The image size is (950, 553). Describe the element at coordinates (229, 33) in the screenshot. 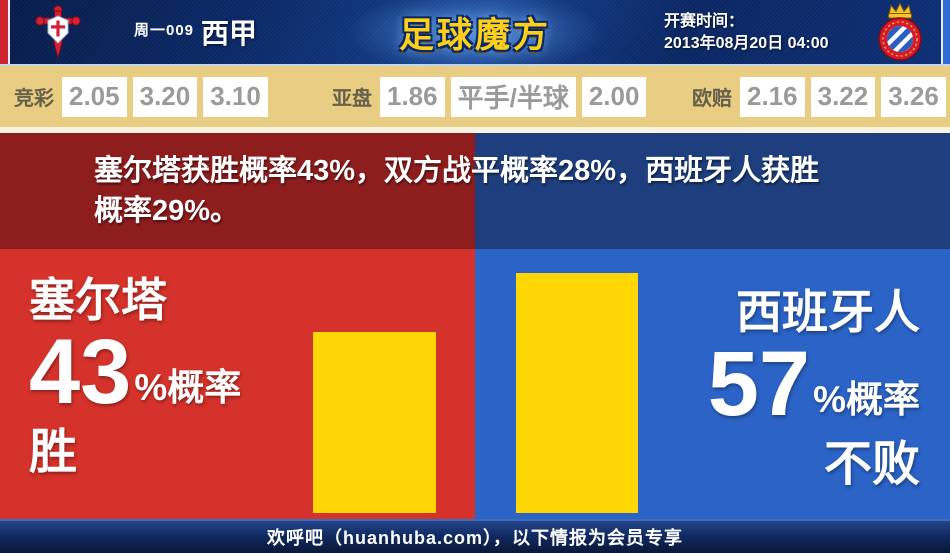

I see `league-name: 西甲` at that location.